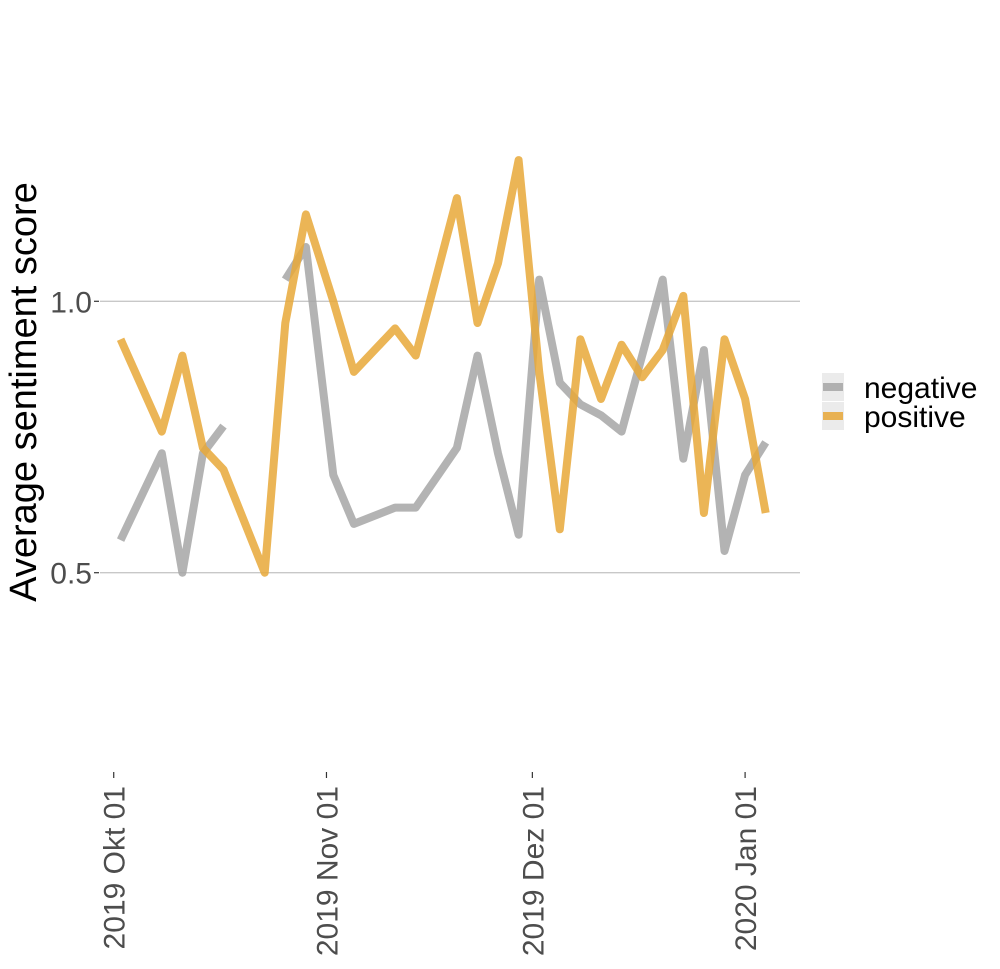  Describe the element at coordinates (115, 867) in the screenshot. I see `x-tick-label: 2019 Okt 01` at that location.